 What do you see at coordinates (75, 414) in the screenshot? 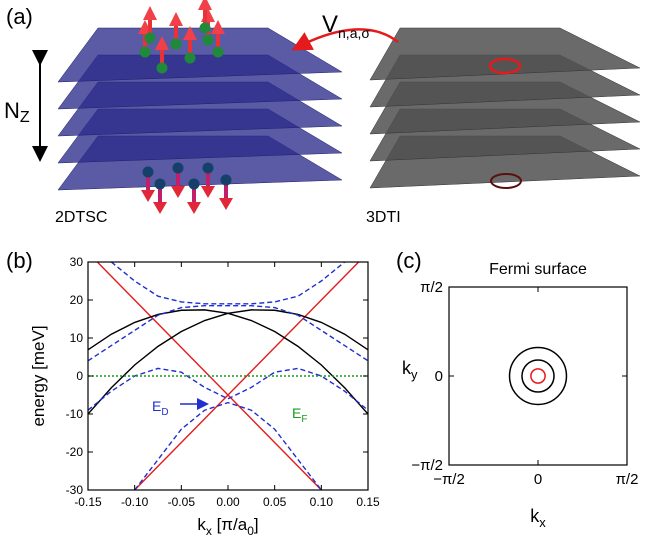
I see `y-tick-label: -10` at bounding box center [75, 414].